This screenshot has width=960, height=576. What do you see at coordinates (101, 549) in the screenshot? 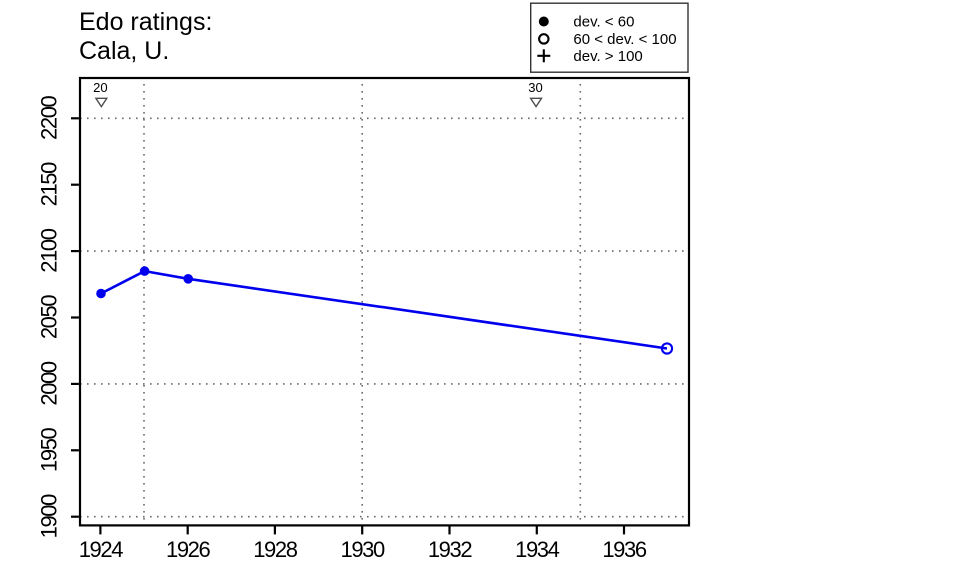
I see `svg-text: 1924` at bounding box center [101, 549].